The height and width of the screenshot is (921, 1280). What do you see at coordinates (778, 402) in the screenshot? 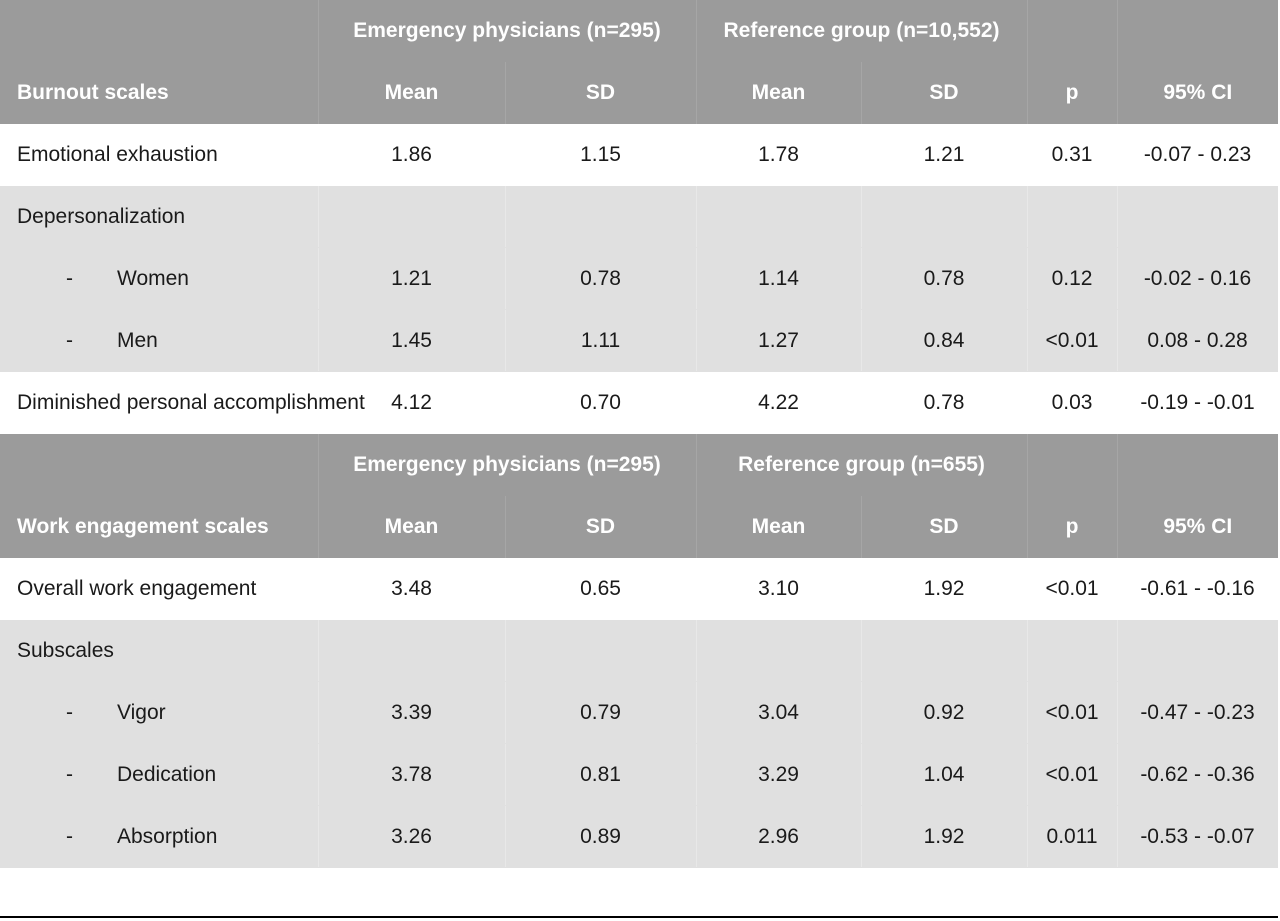
I see `cell-mean2: 4.22` at bounding box center [778, 402].